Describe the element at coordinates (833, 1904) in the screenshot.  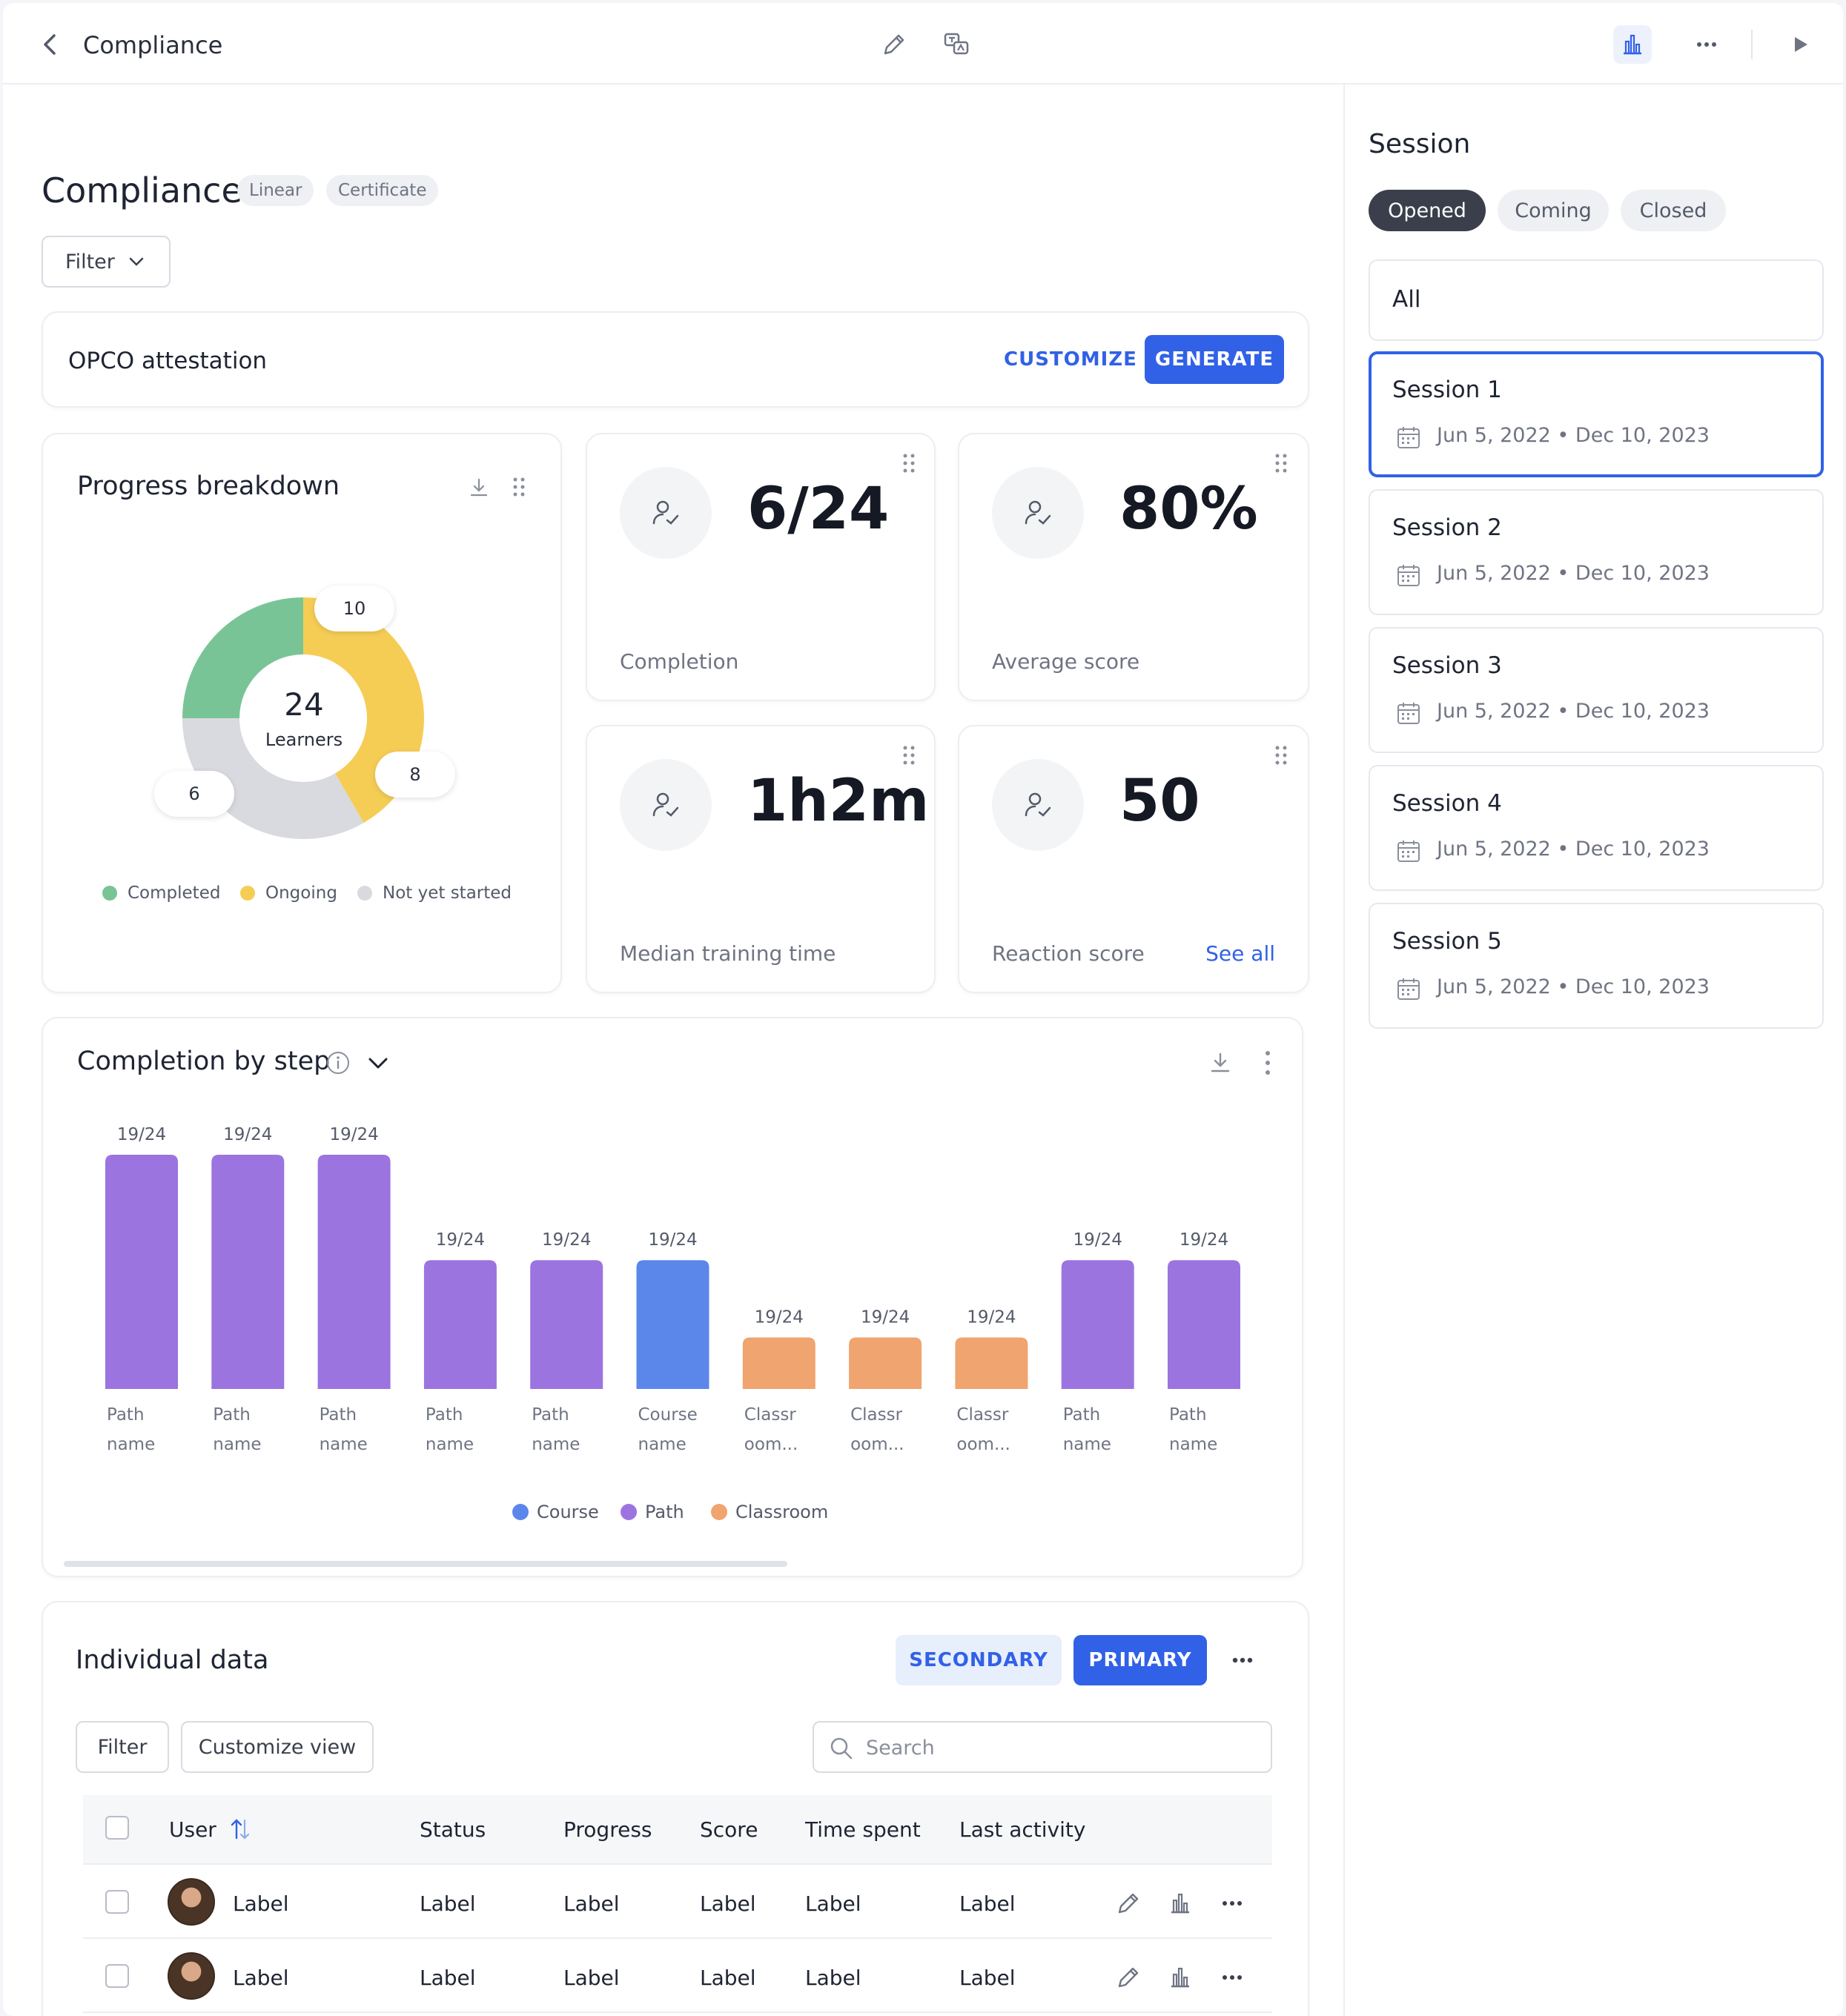
I see `cell-time-spent: Label` at that location.